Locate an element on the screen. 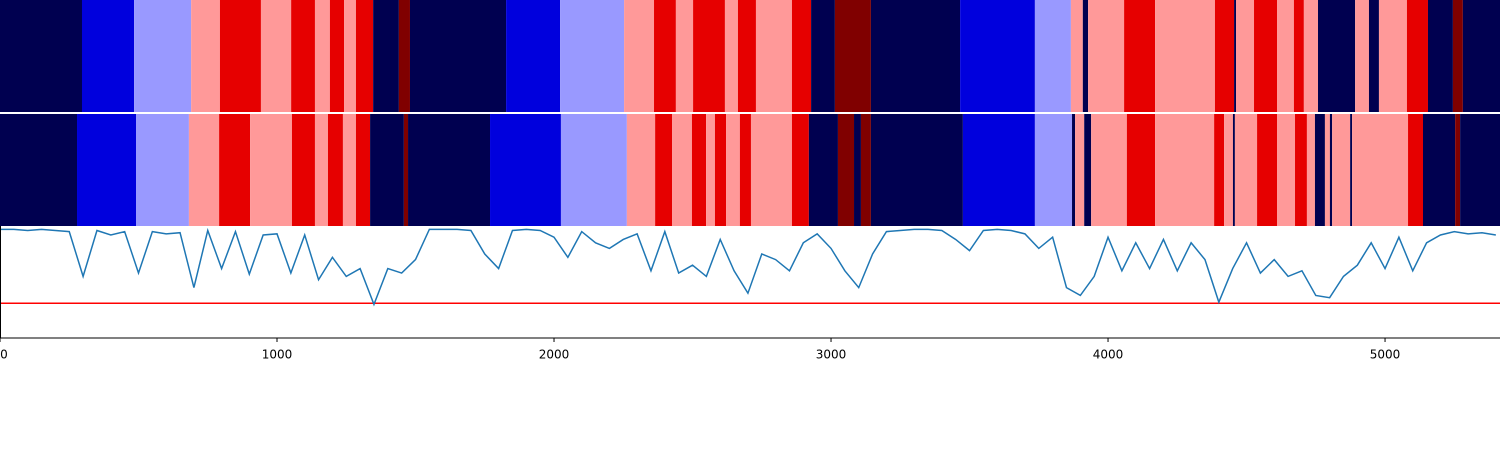 Image resolution: width=1500 pixels, height=450 pixels. x-tick-label: 3000 is located at coordinates (831, 355).